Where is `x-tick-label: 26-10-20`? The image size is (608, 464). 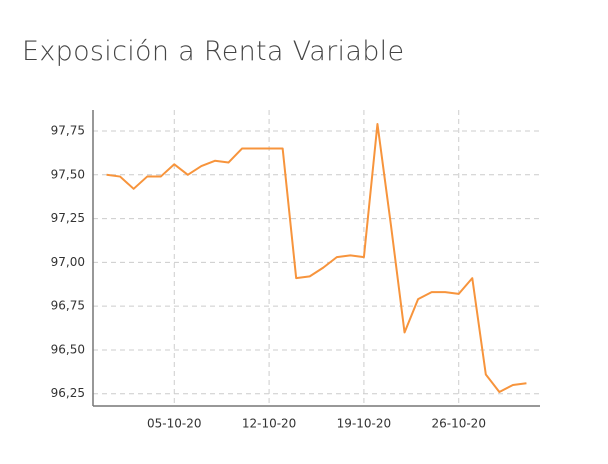
x-tick-label: 26-10-20 is located at coordinates (458, 424).